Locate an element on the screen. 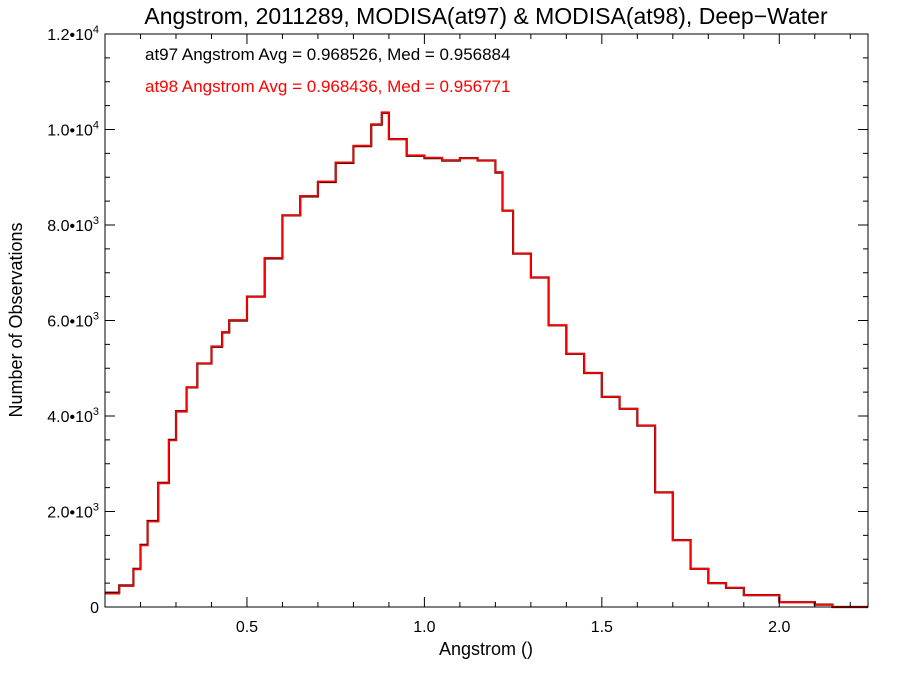  x-tick-label: 1.5 is located at coordinates (602, 627).